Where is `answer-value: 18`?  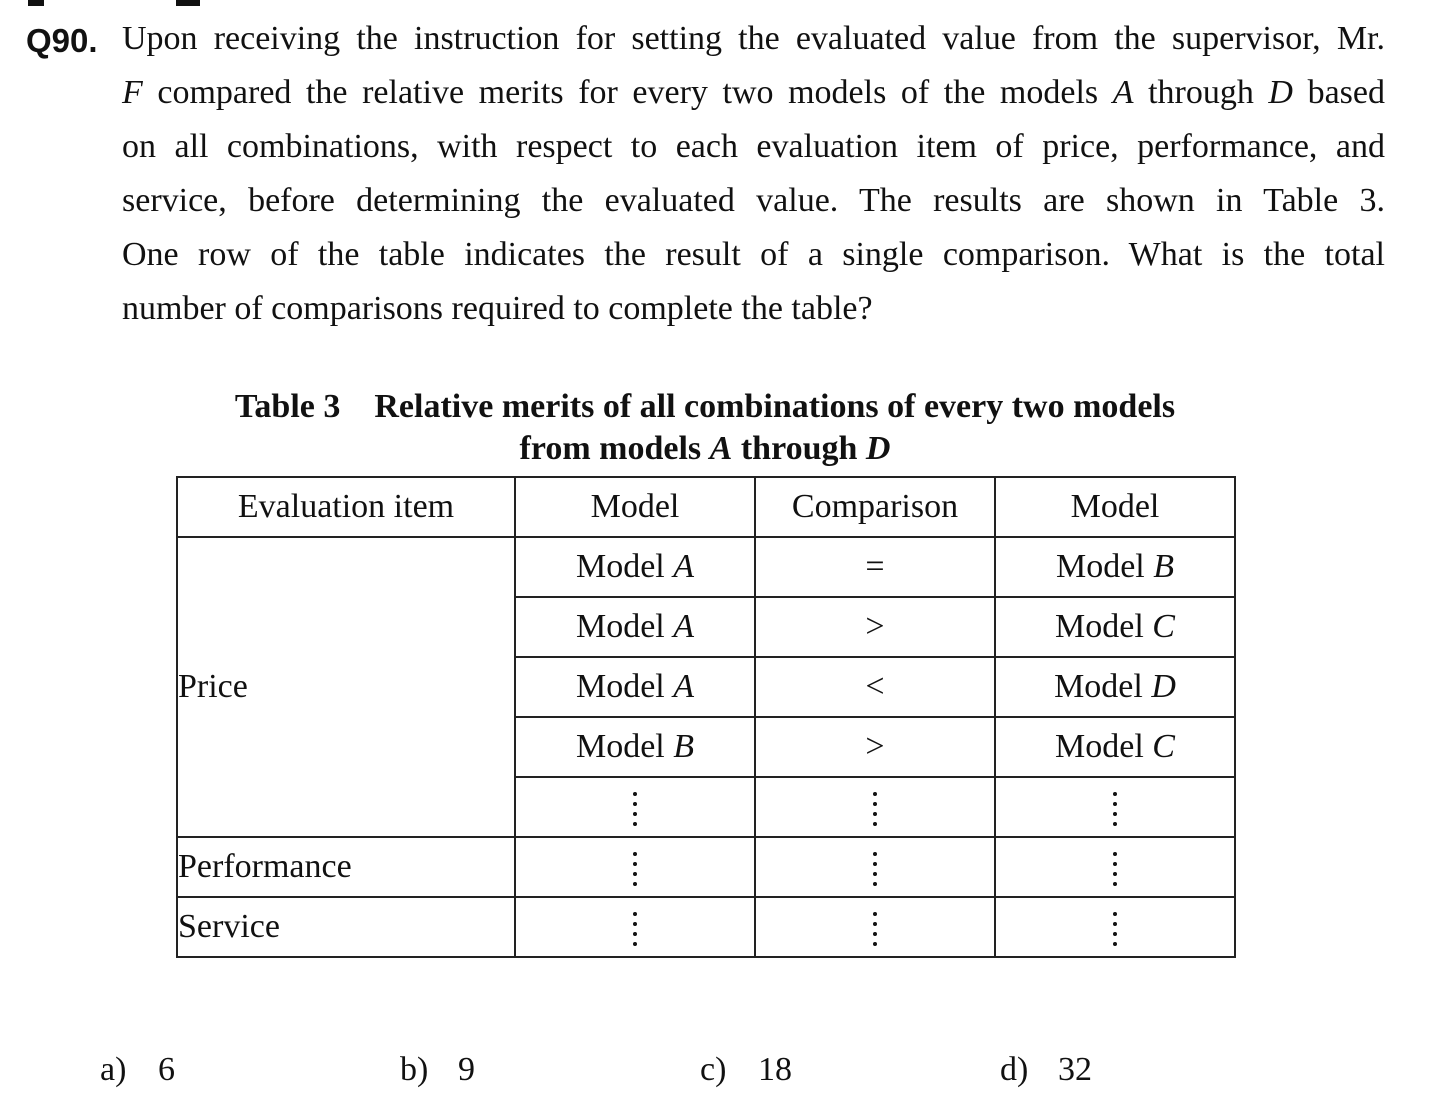
answer-value: 18 is located at coordinates (775, 1069).